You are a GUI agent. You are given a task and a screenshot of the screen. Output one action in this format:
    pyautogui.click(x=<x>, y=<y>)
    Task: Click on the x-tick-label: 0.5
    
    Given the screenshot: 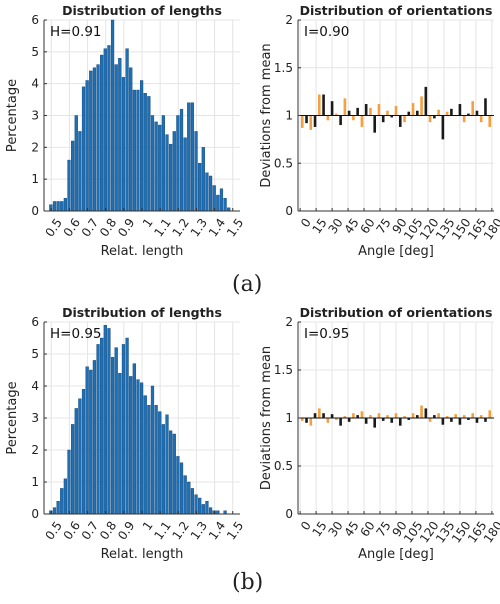 What is the action you would take?
    pyautogui.click(x=54, y=228)
    